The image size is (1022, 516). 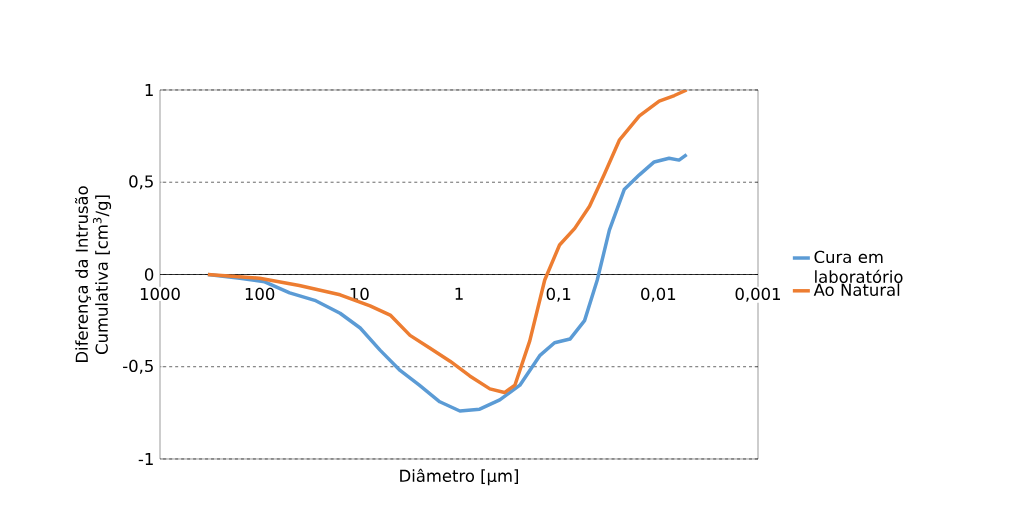 What do you see at coordinates (858, 267) in the screenshot?
I see `legend-label: Cura em laboratório` at bounding box center [858, 267].